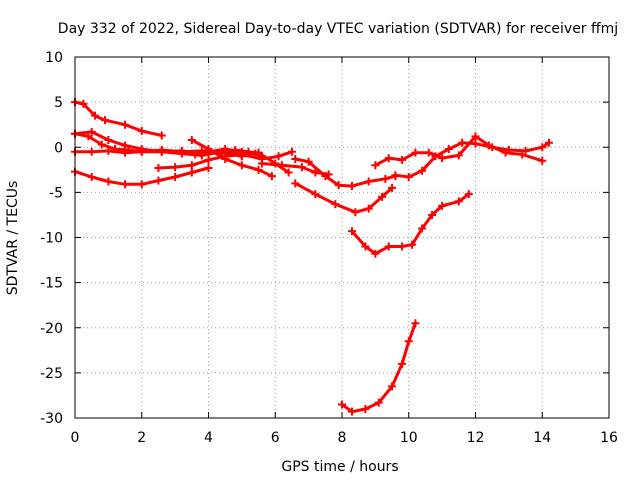 The image size is (640, 480). Describe the element at coordinates (51, 374) in the screenshot. I see `y-tick-label: -25` at that location.